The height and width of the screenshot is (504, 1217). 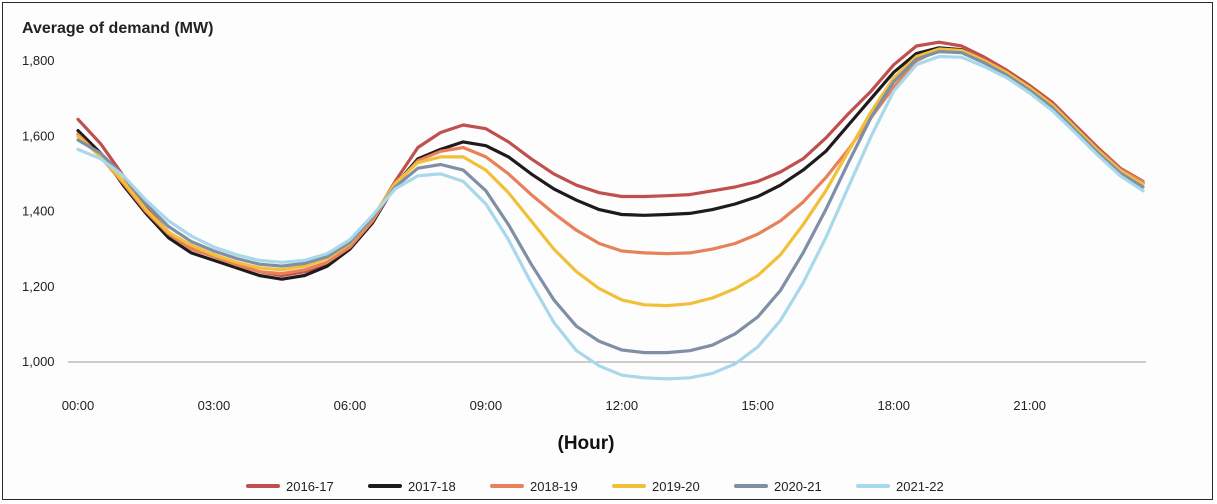 What do you see at coordinates (350, 405) in the screenshot?
I see `x-tick-label: 06:00` at bounding box center [350, 405].